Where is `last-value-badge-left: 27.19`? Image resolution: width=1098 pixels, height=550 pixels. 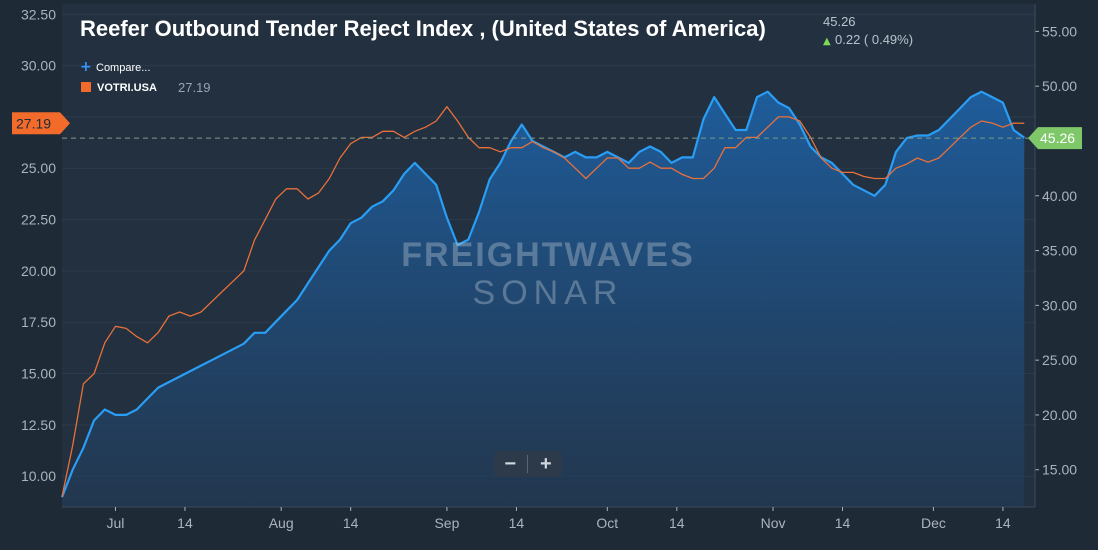 last-value-badge-left: 27.19 is located at coordinates (41, 123).